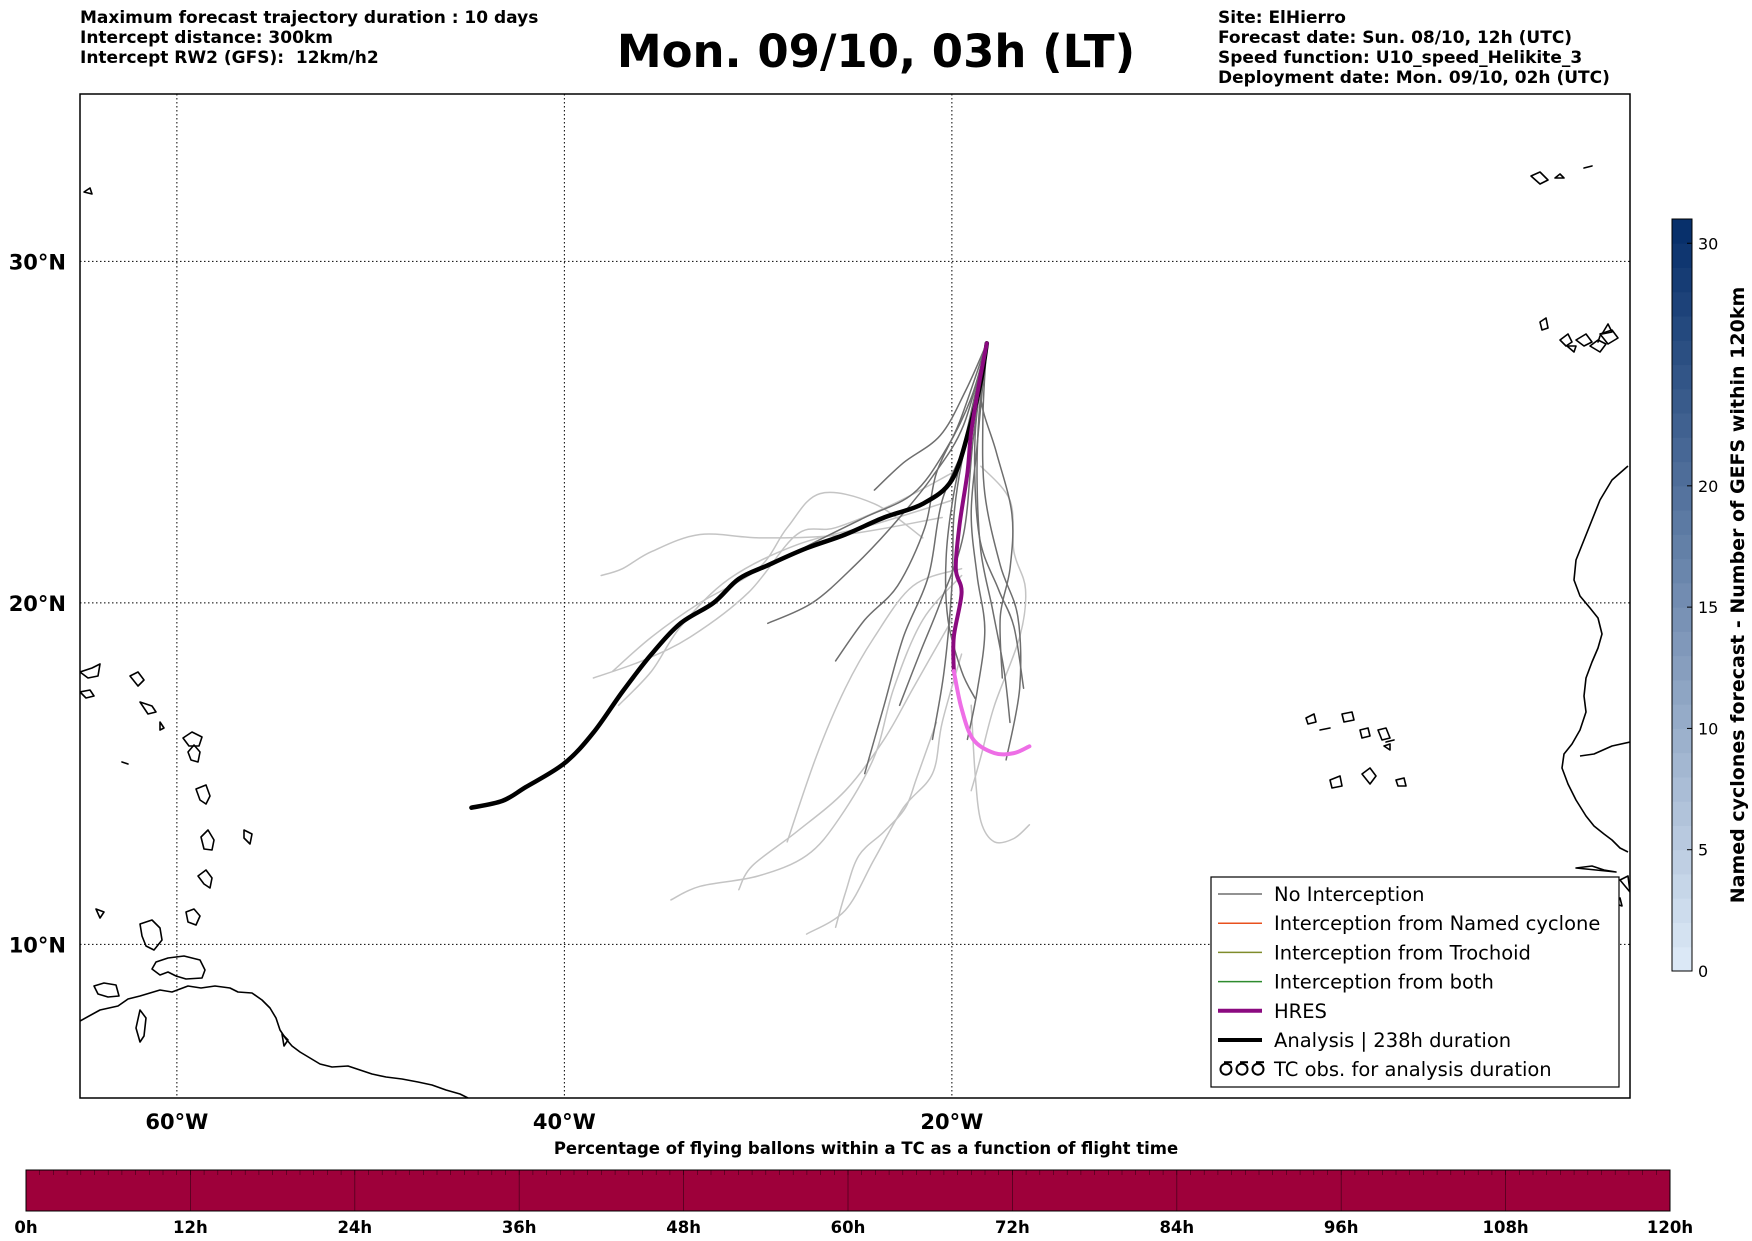 The width and height of the screenshot is (1752, 1241). What do you see at coordinates (37, 945) in the screenshot?
I see `lat-tick-label: 10°N` at bounding box center [37, 945].